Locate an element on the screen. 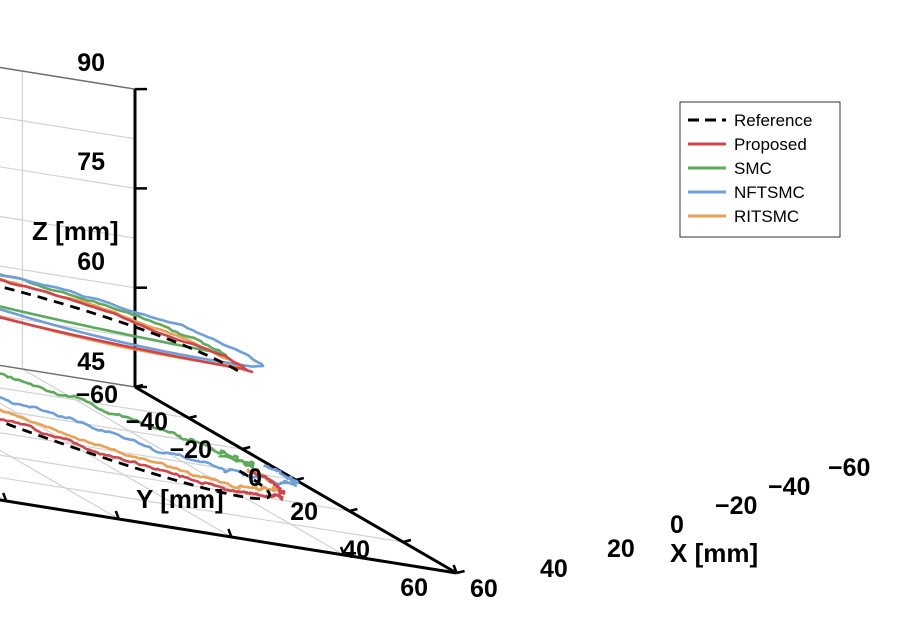 This screenshot has width=922, height=620. series-group is located at coordinates (150, 387).